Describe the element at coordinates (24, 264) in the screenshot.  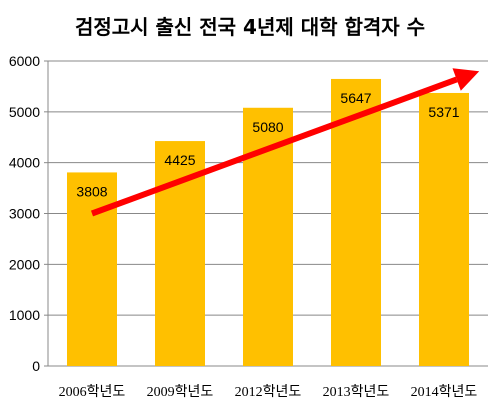
I see `y-tick-label: 2000` at that location.